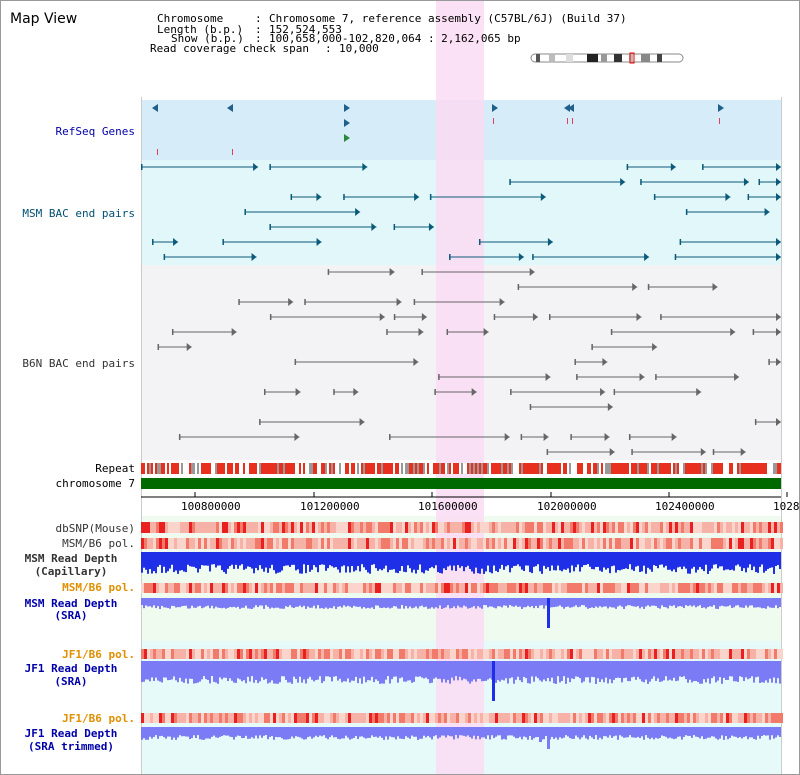 This screenshot has height=775, width=800. Describe the element at coordinates (632, 452) in the screenshot. I see `b6n-bac-pair-end` at that location.